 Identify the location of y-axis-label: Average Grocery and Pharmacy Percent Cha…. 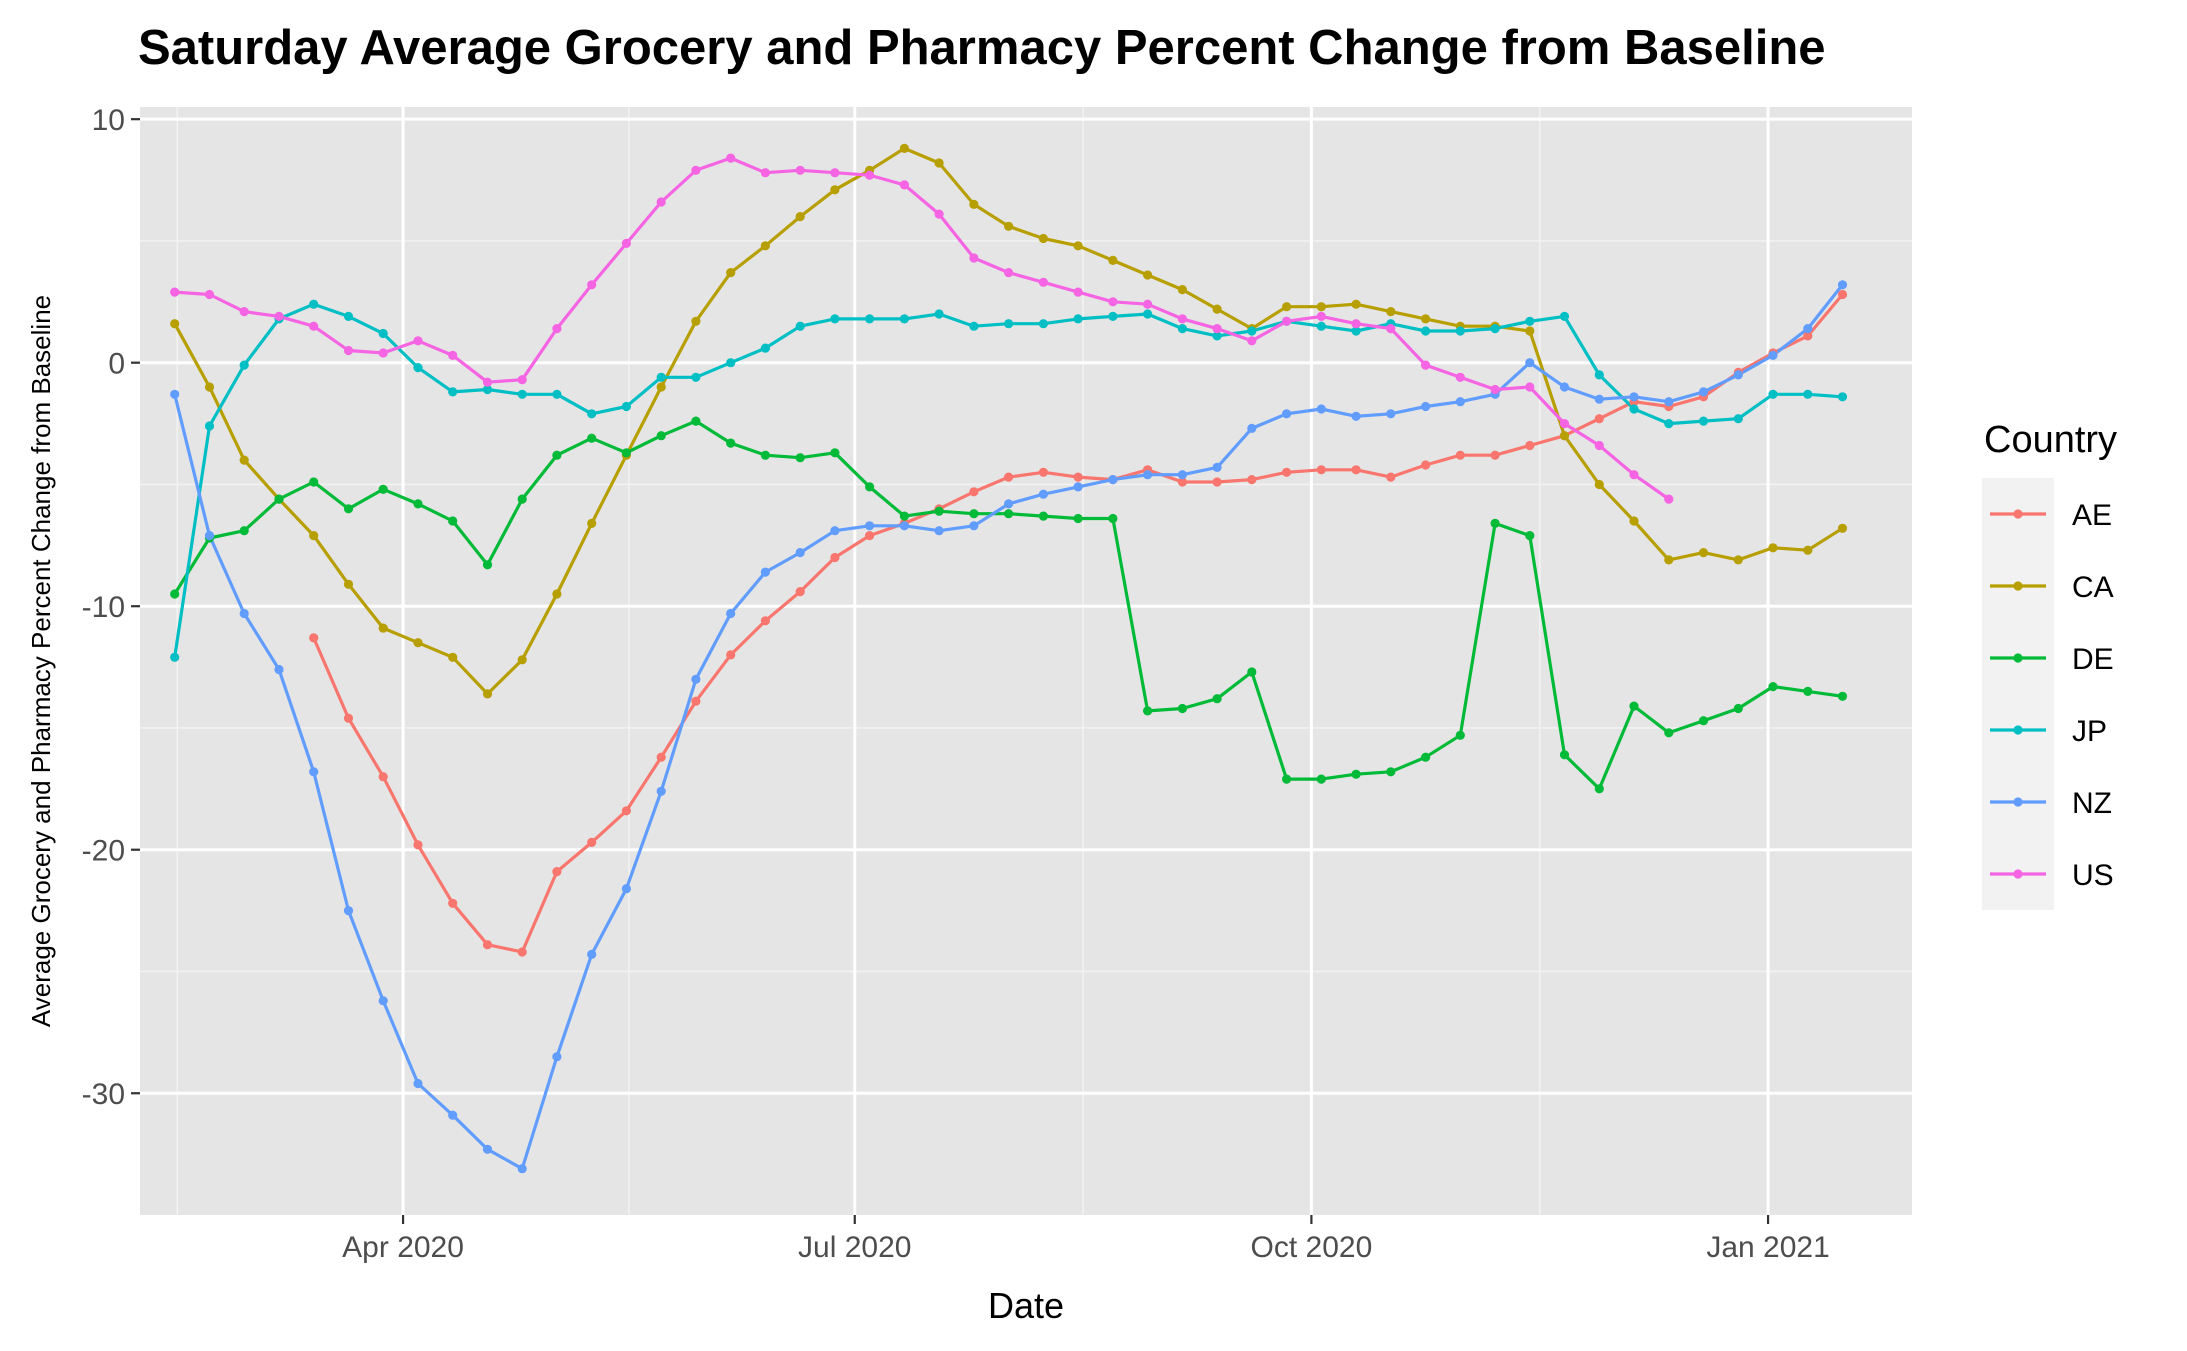
(41, 661).